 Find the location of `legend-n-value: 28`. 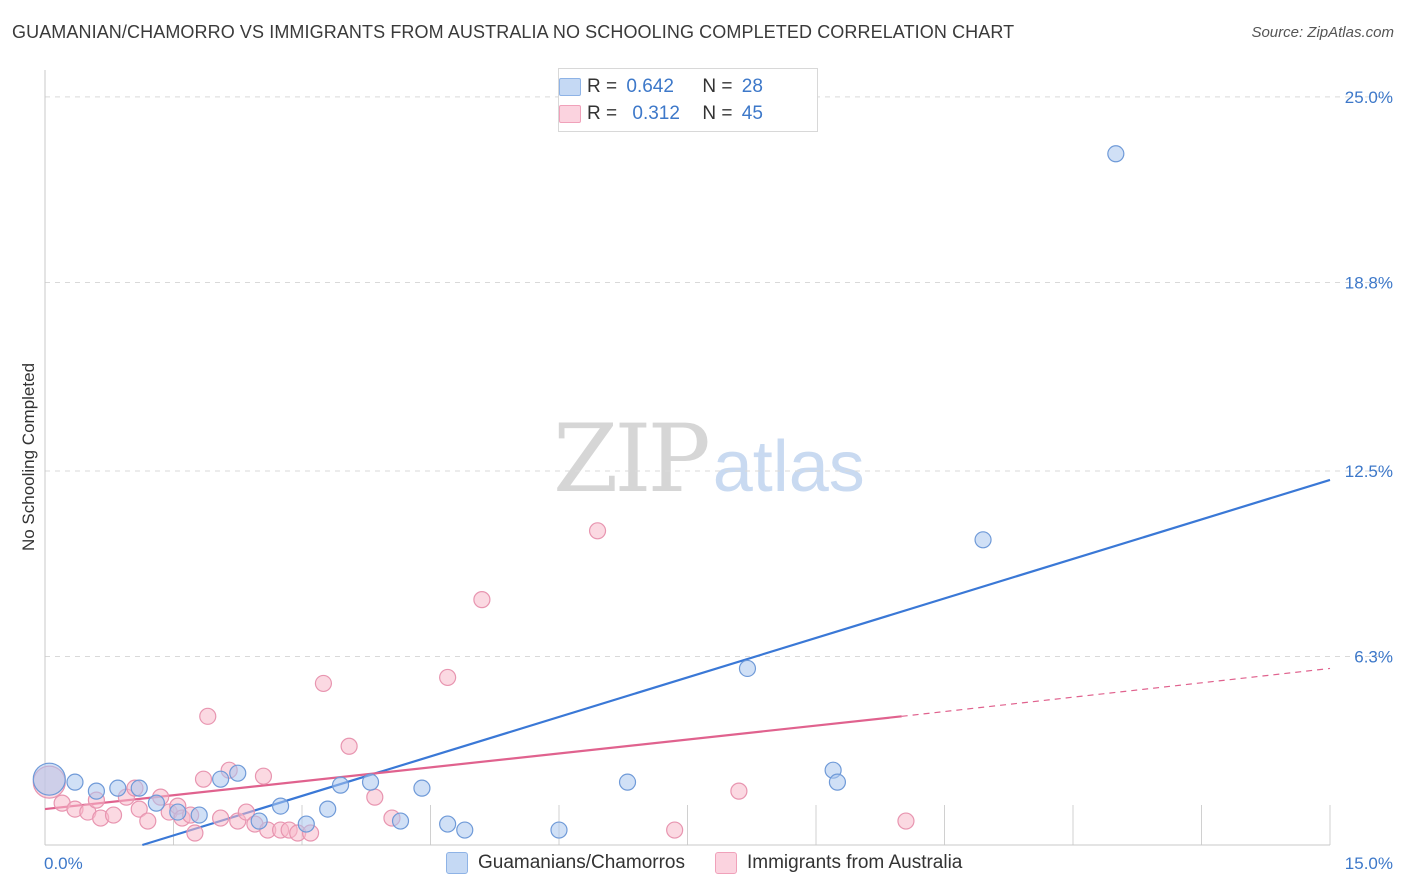

legend-n-value: 28 is located at coordinates (752, 86).